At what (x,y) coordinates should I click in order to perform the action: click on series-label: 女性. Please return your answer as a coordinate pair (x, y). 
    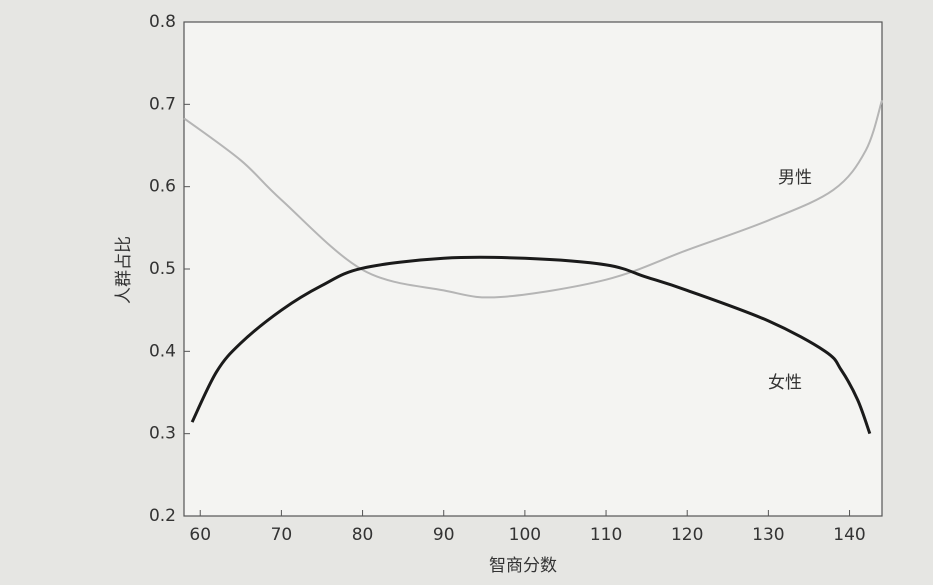
    Looking at the image, I should click on (785, 383).